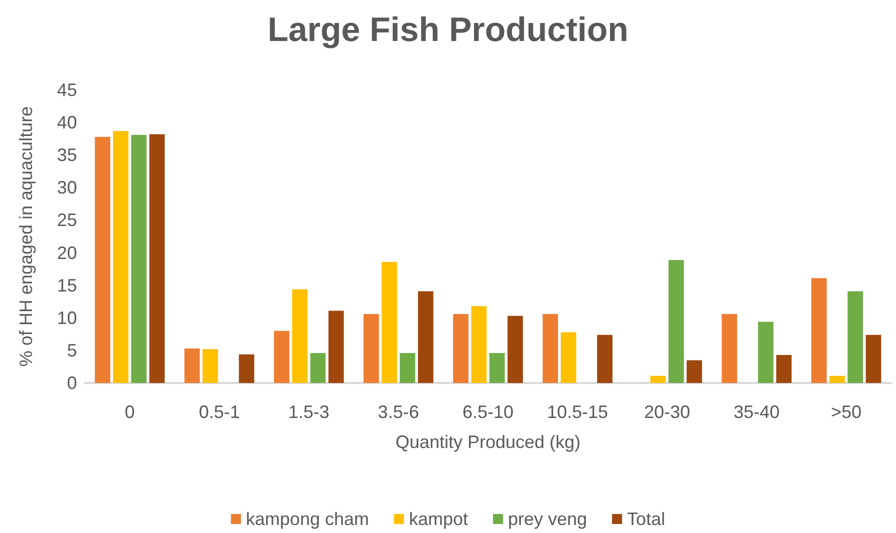  I want to click on x-tick-label: 35-40, so click(757, 412).